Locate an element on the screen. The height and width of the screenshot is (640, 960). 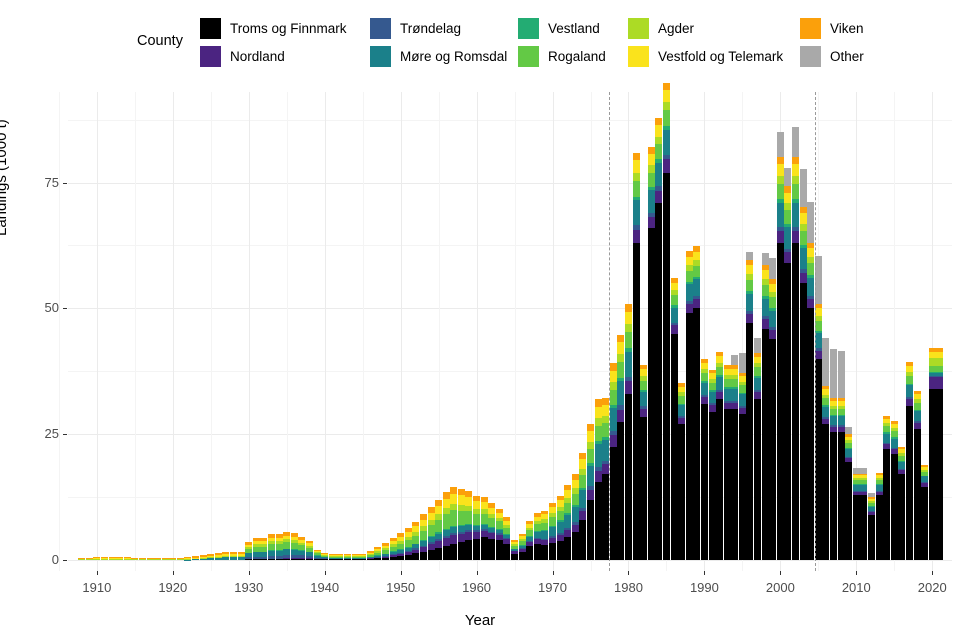
bar-1993 is located at coordinates (727, 462).